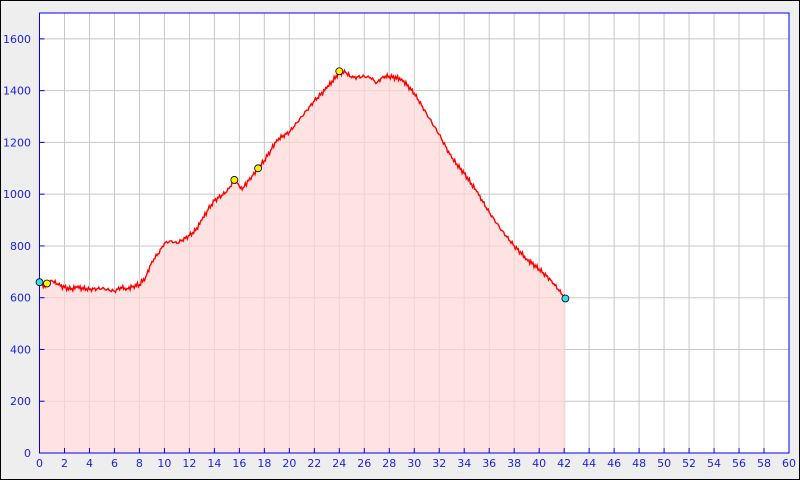 This screenshot has height=480, width=800. I want to click on x-tick-label: 6, so click(114, 463).